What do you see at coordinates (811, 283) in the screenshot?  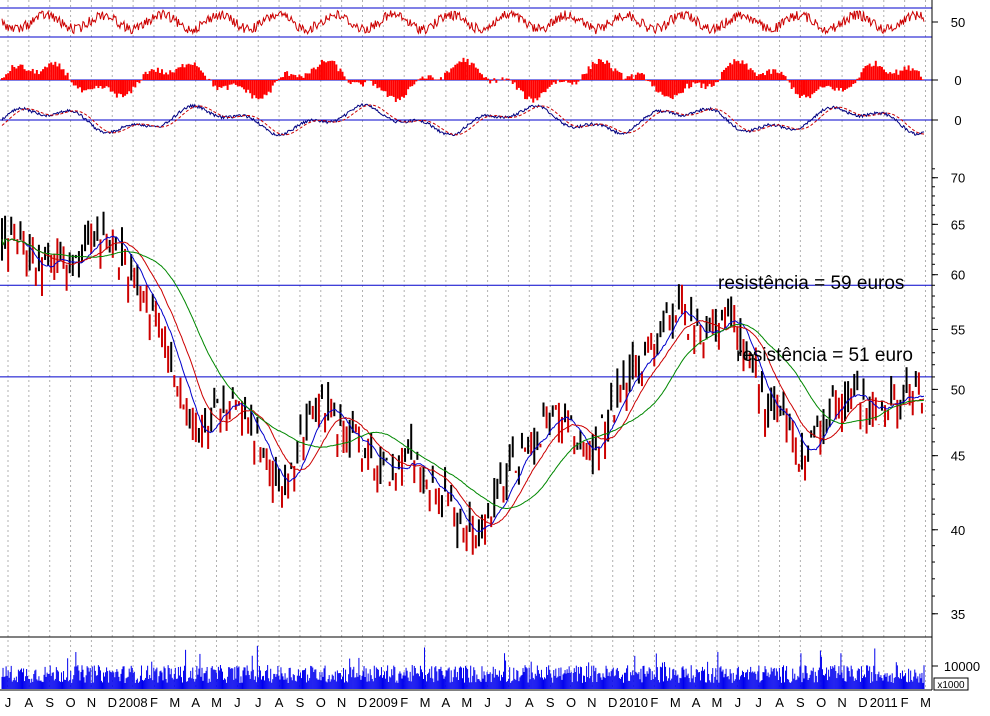 I see `resistance-59-label: resistência = 59 euros` at bounding box center [811, 283].